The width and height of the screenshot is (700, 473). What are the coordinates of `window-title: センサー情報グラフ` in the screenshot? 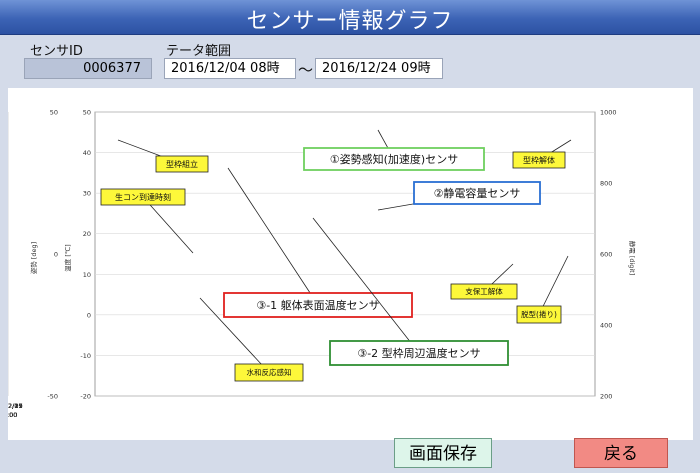 It's located at (350, 21).